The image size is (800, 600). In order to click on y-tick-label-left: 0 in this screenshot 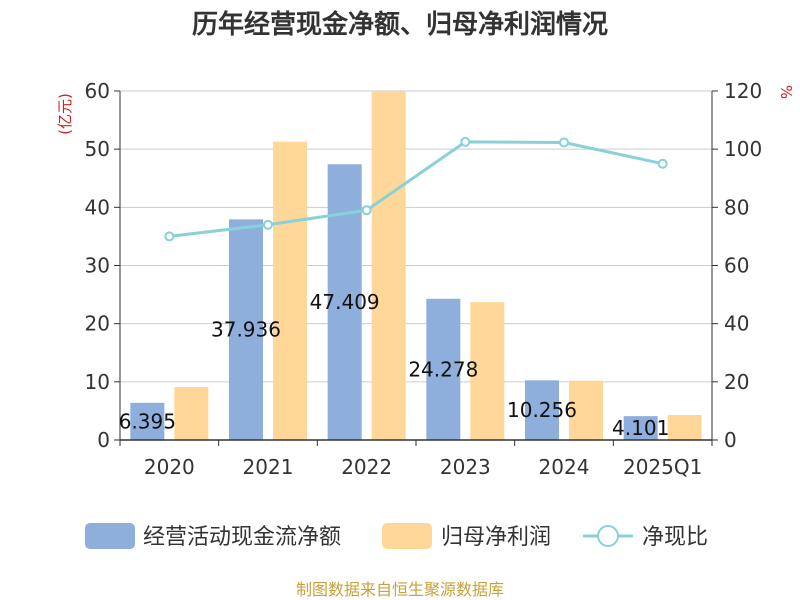, I will do `click(103, 440)`.